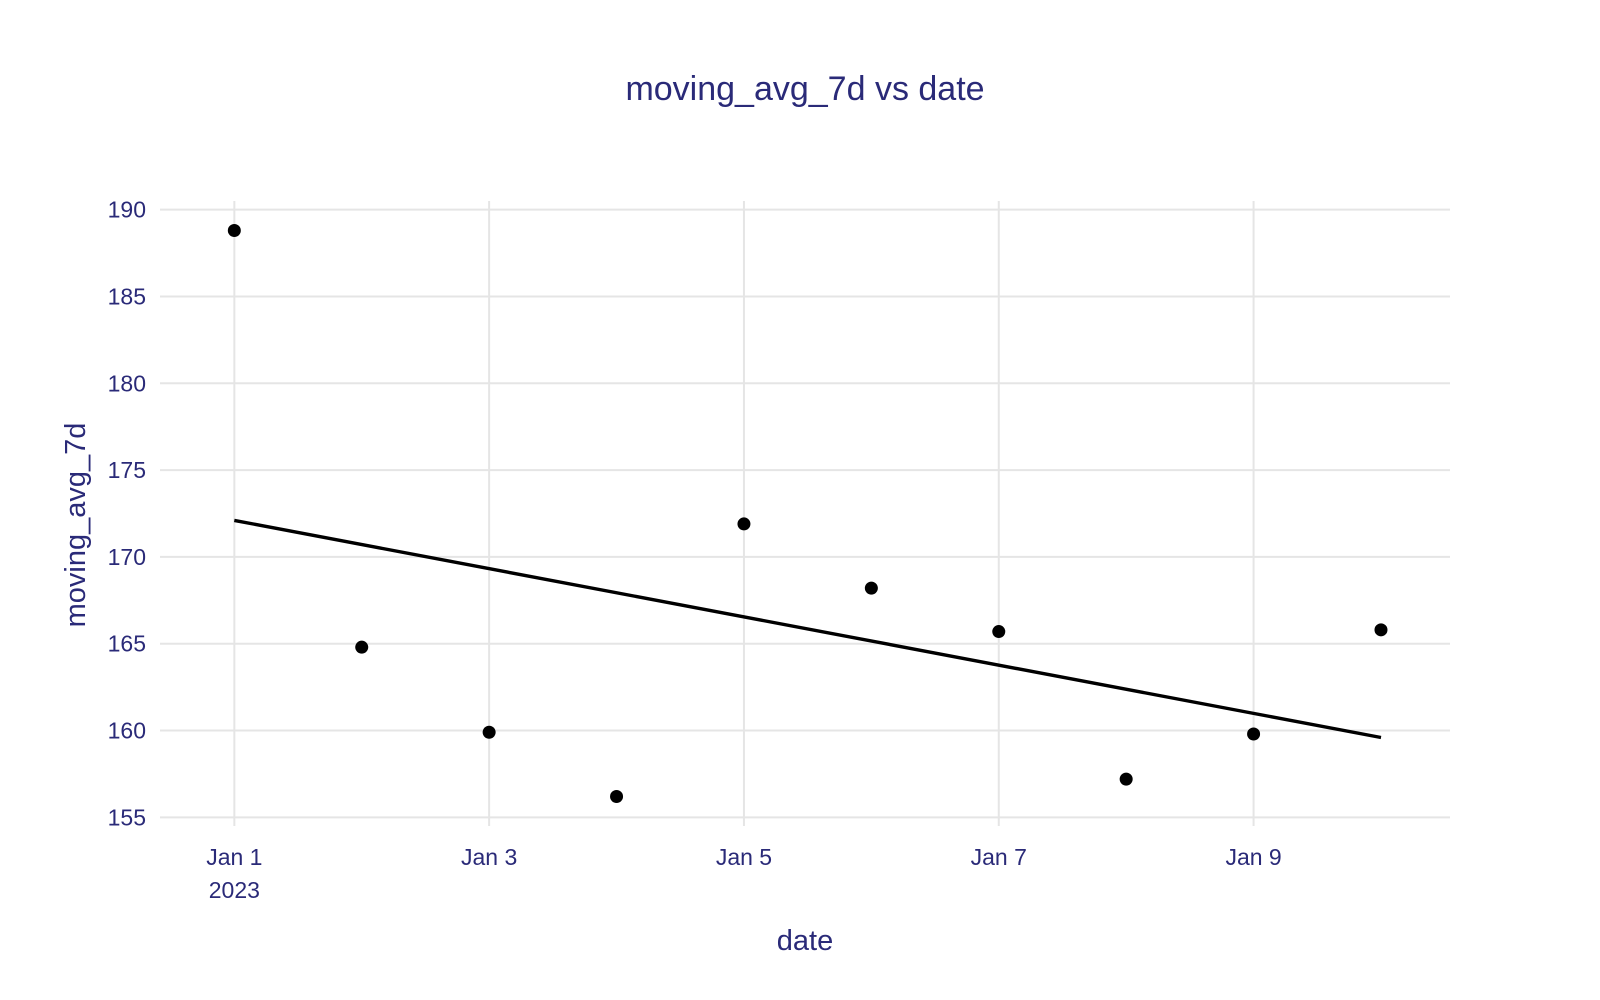  Describe the element at coordinates (127, 817) in the screenshot. I see `y-tick-label: 155` at that location.